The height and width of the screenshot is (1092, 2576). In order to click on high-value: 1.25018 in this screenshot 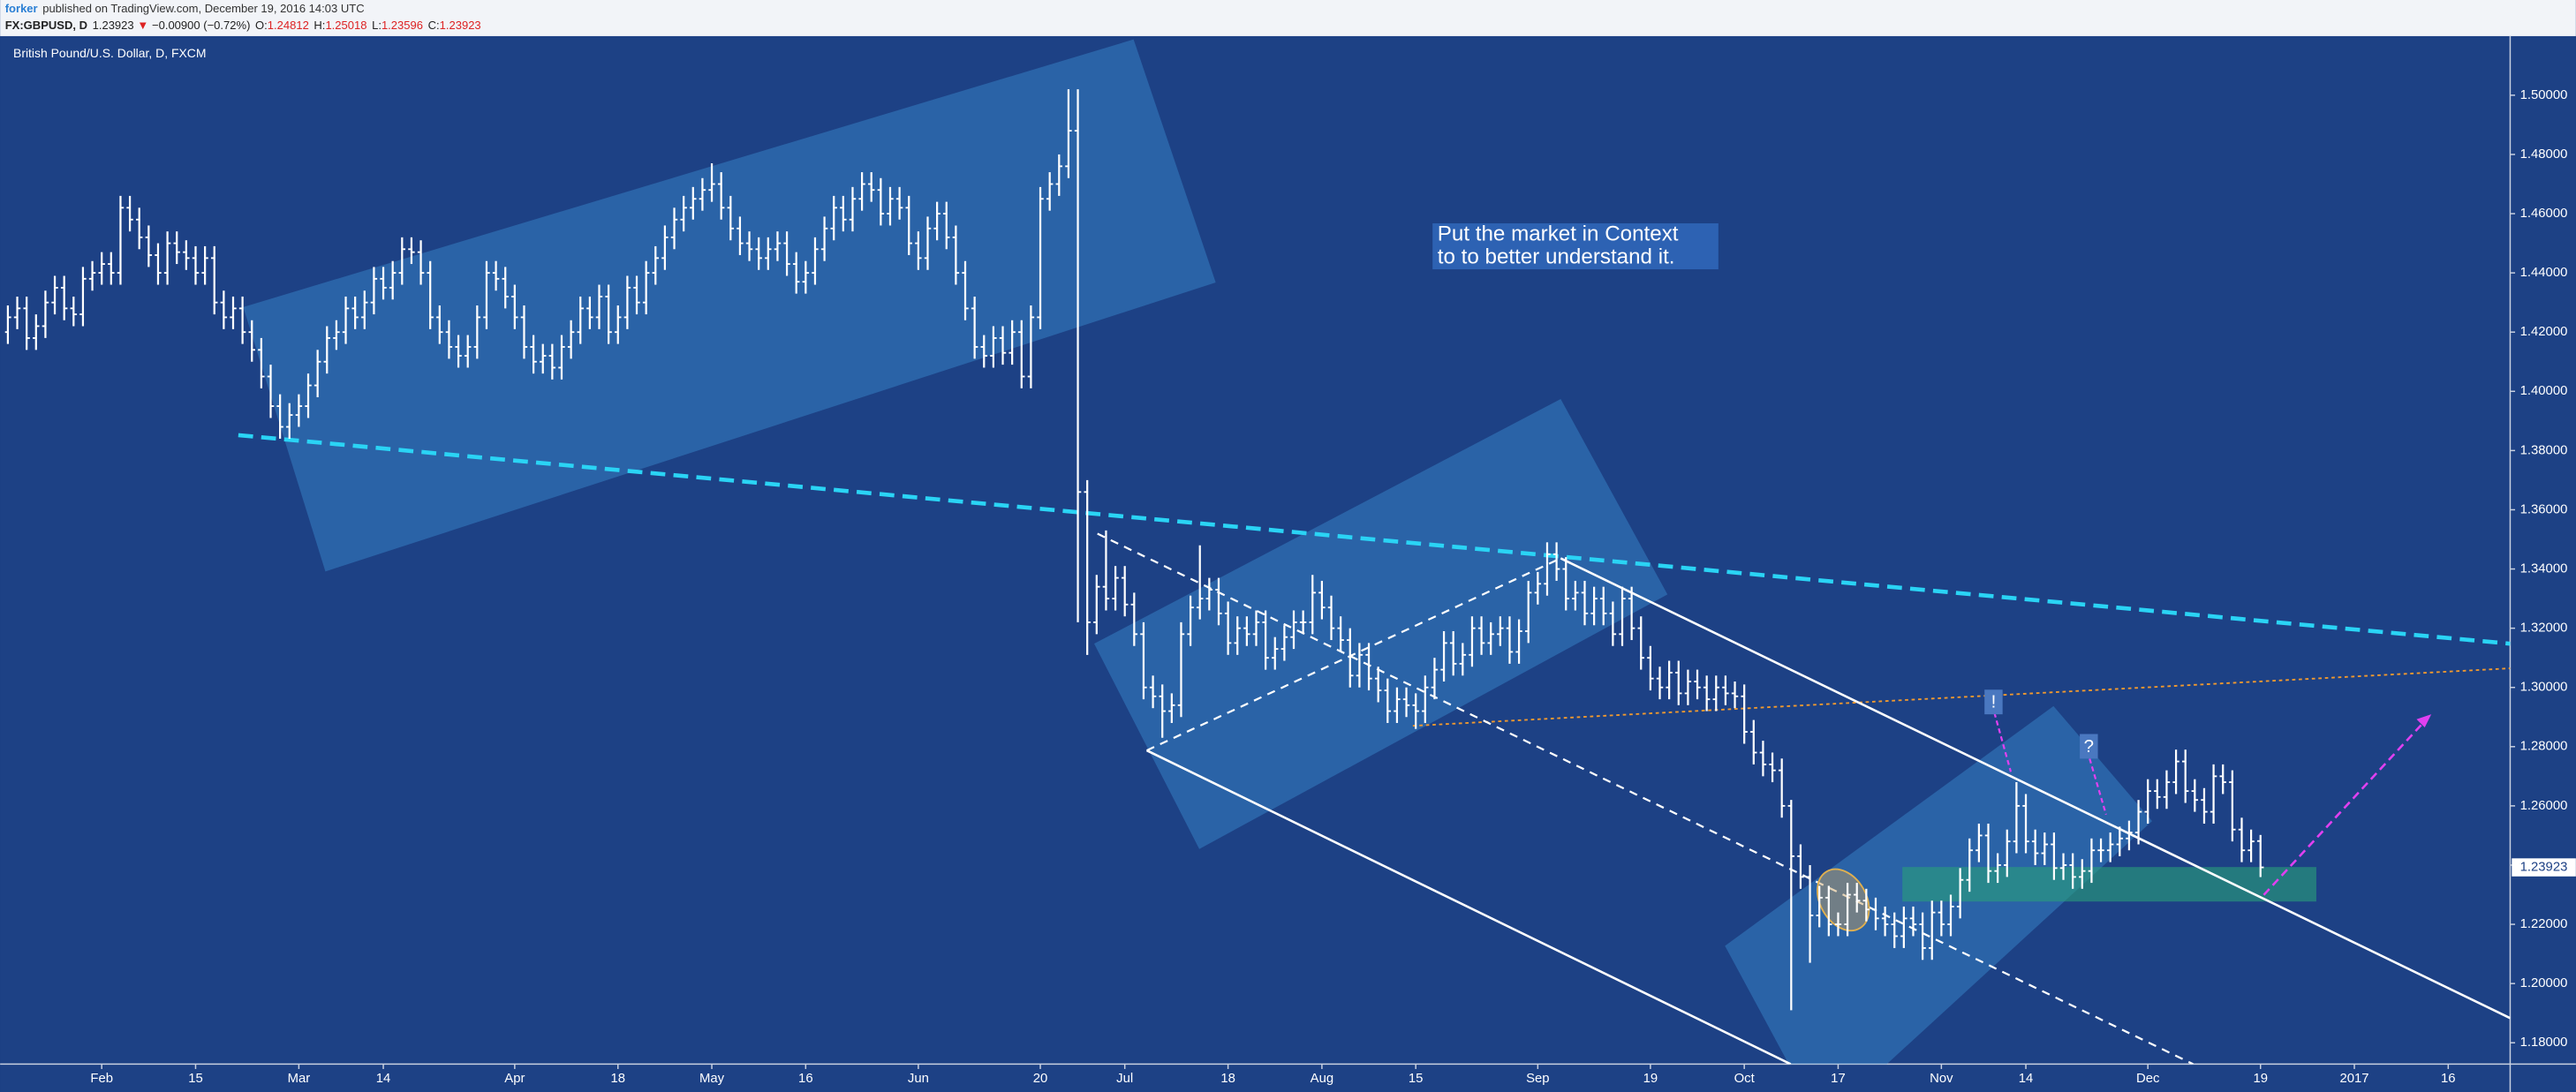, I will do `click(345, 25)`.